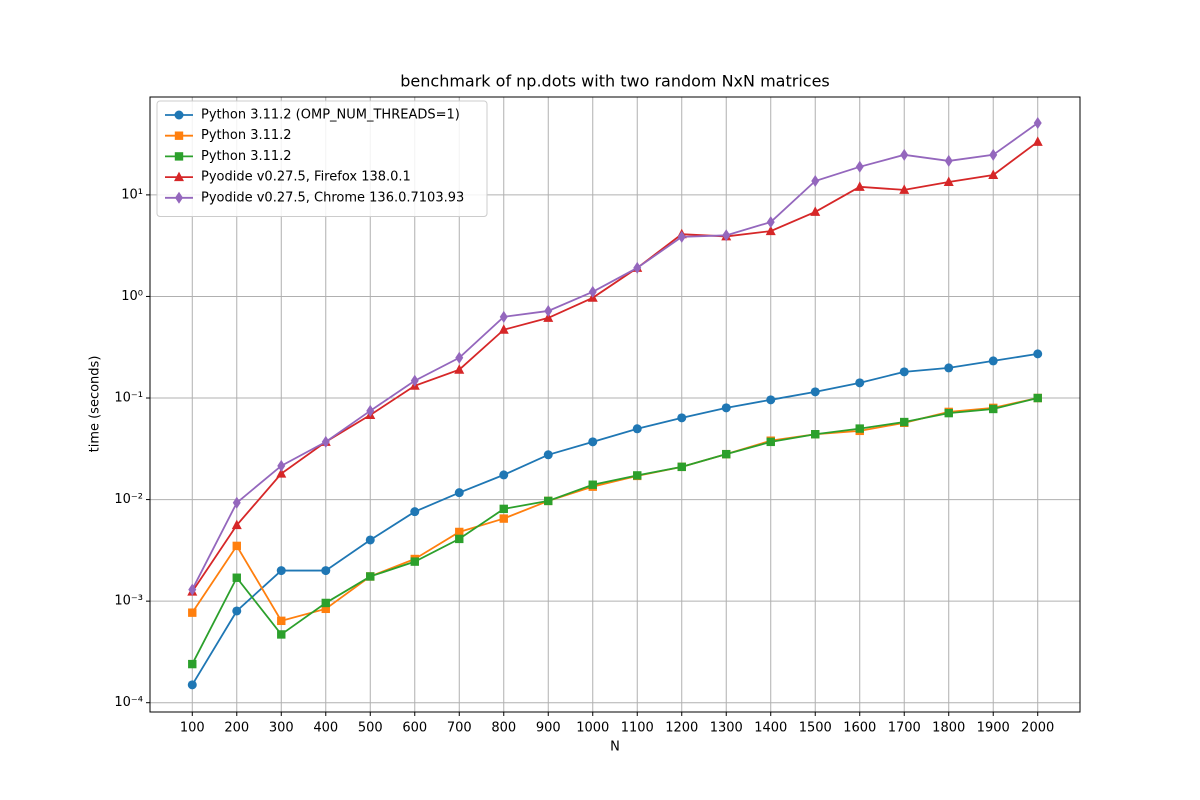 The height and width of the screenshot is (800, 1200). I want to click on x-tick-label: 1800, so click(948, 728).